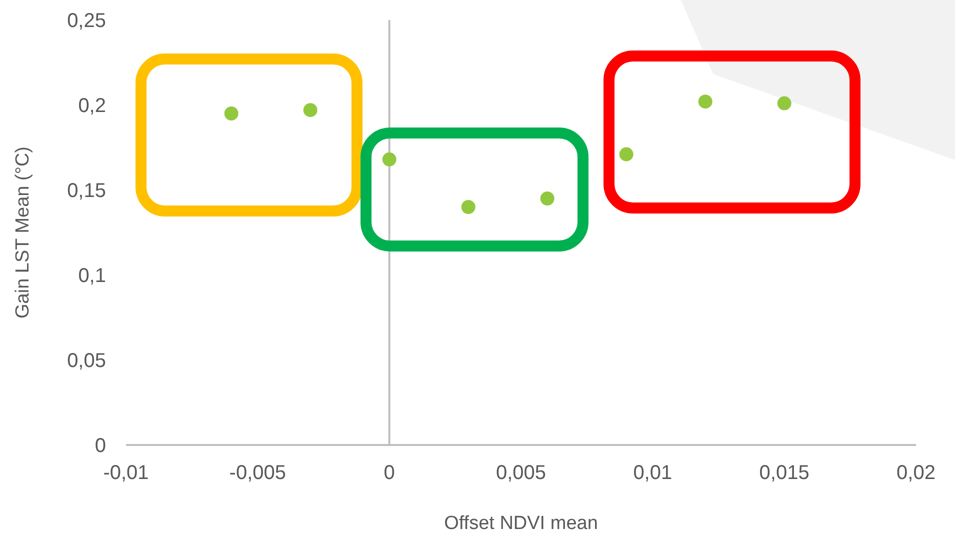 The width and height of the screenshot is (955, 535). I want to click on y-tick-label: 0,05, so click(86, 361).